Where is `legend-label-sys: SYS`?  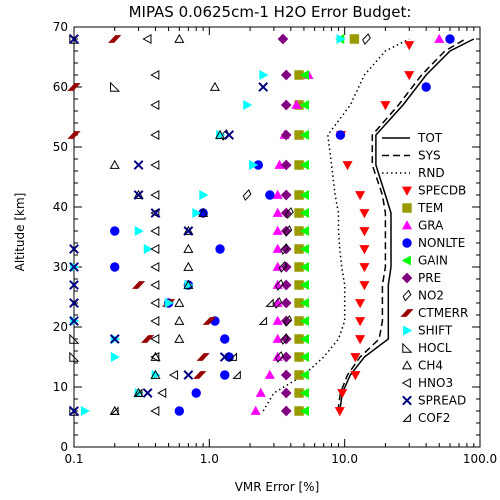 legend-label-sys: SYS is located at coordinates (429, 156).